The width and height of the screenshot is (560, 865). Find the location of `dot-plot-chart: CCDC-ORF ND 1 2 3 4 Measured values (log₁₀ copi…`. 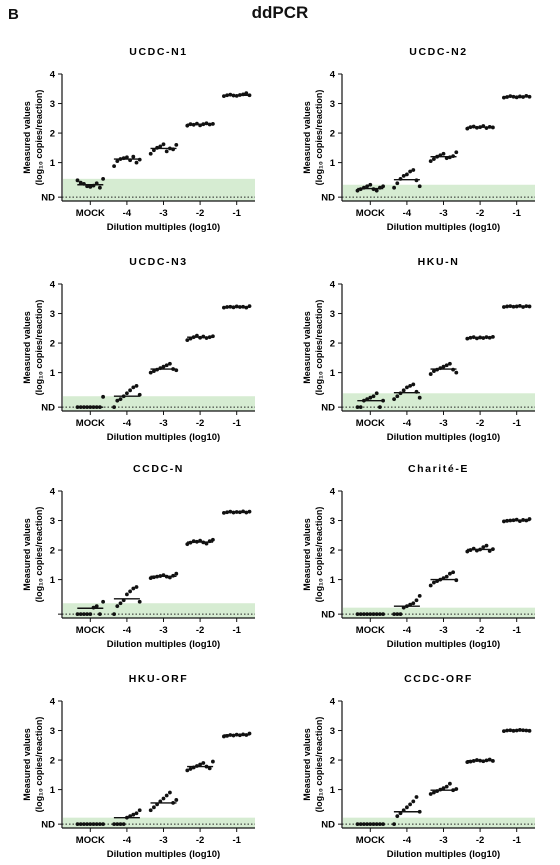

dot-plot-chart: CCDC-ORF ND 1 2 3 4 Measured values (log₁₀ copi… is located at coordinates (418, 766).